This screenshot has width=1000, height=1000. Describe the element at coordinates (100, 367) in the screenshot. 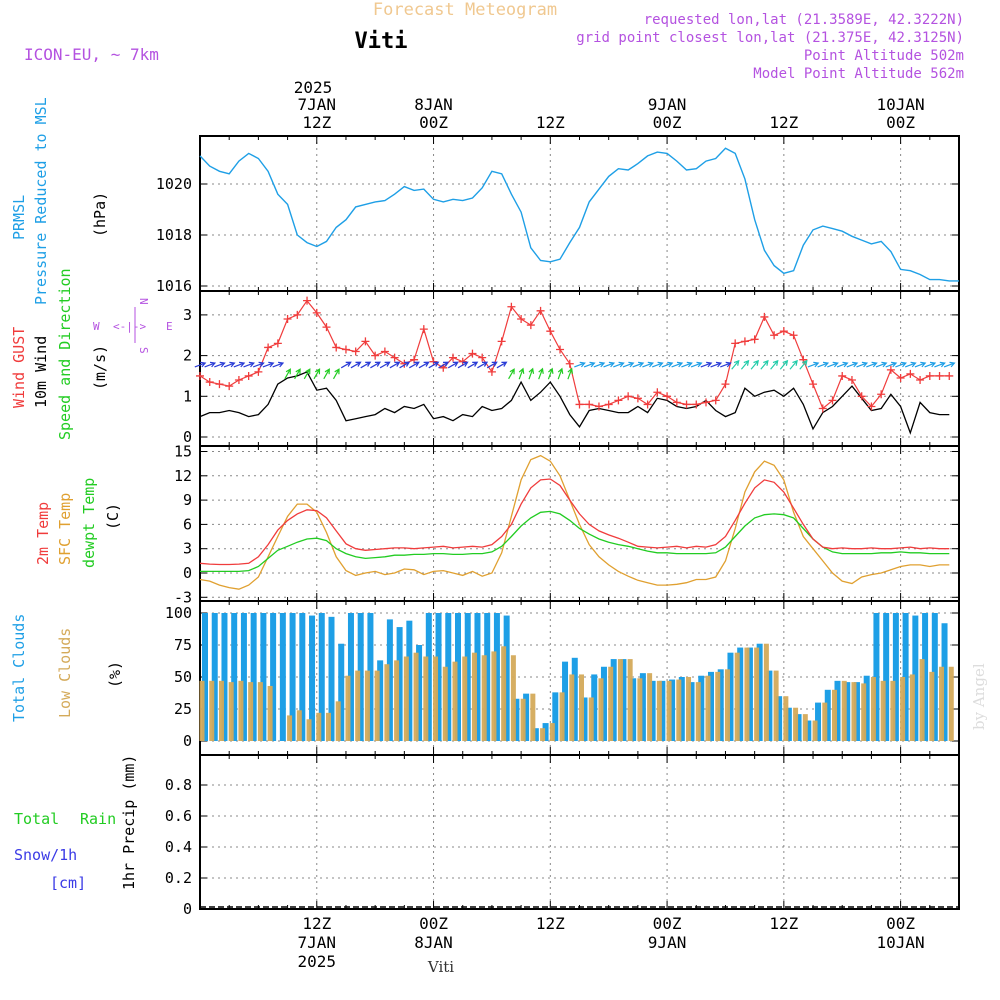

I see `ms-unit-label: (m/s)` at that location.